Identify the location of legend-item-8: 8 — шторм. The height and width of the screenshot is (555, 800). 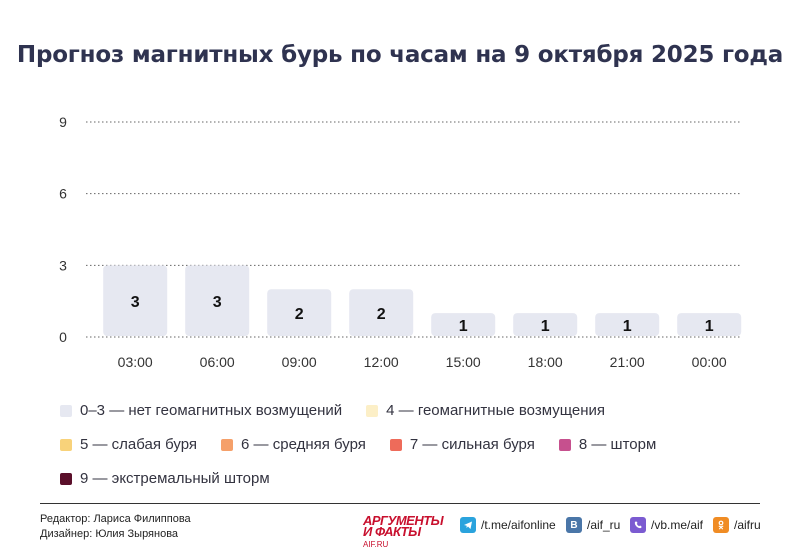
(607, 444).